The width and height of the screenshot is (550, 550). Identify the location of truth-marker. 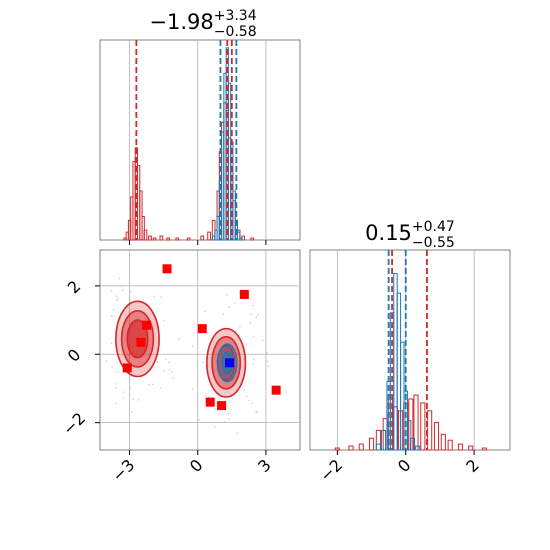
(230, 363).